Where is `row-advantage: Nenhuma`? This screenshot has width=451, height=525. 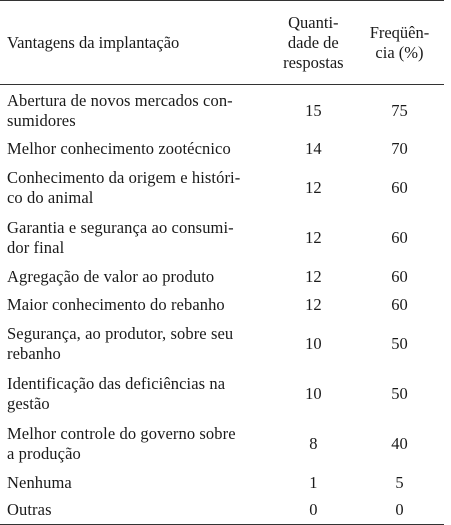 row-advantage: Nenhuma is located at coordinates (39, 482).